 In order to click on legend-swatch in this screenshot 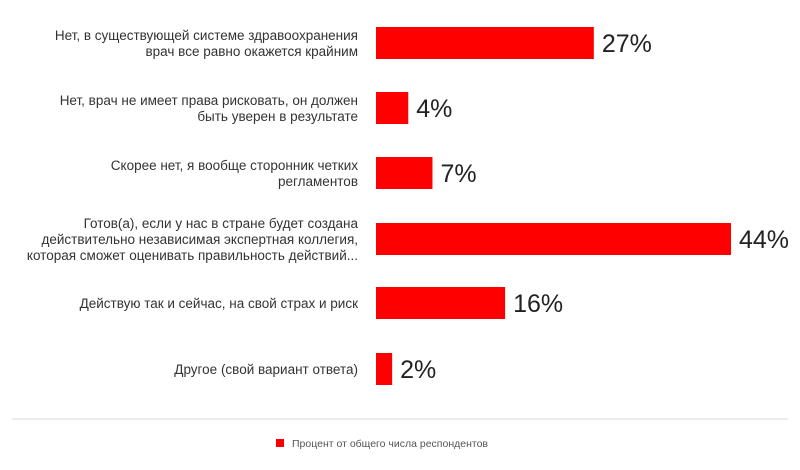, I will do `click(280, 443)`.